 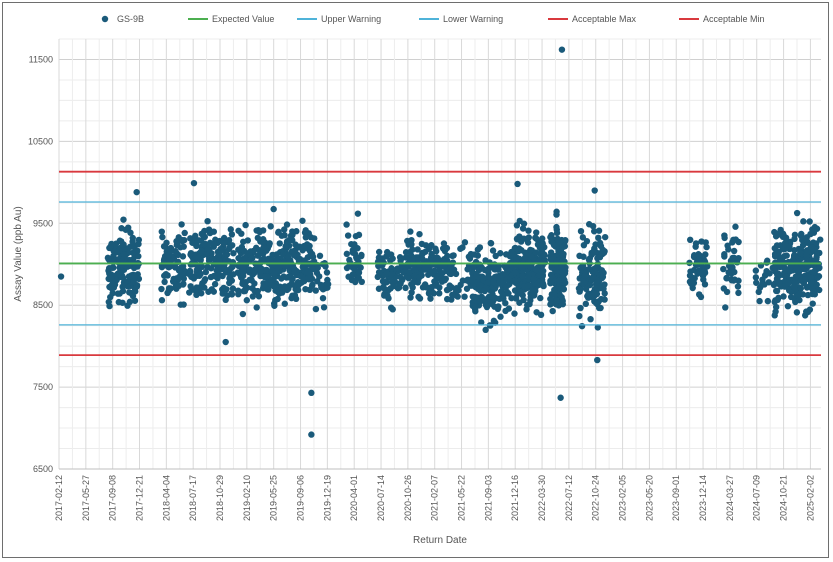 What do you see at coordinates (301, 498) in the screenshot?
I see `x-tick-label: 2019-09-06` at bounding box center [301, 498].